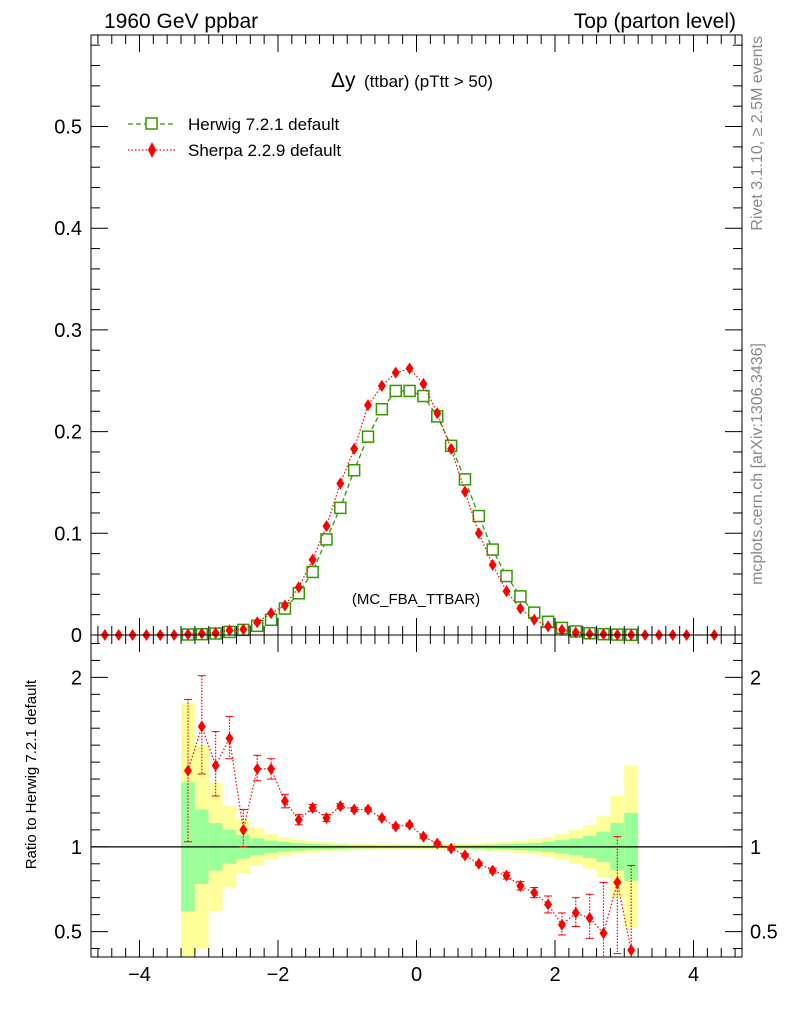 The image size is (786, 1024). Describe the element at coordinates (764, 805) in the screenshot. I see `ratio-y-tick-labels-right: 0.5 1 2` at that location.